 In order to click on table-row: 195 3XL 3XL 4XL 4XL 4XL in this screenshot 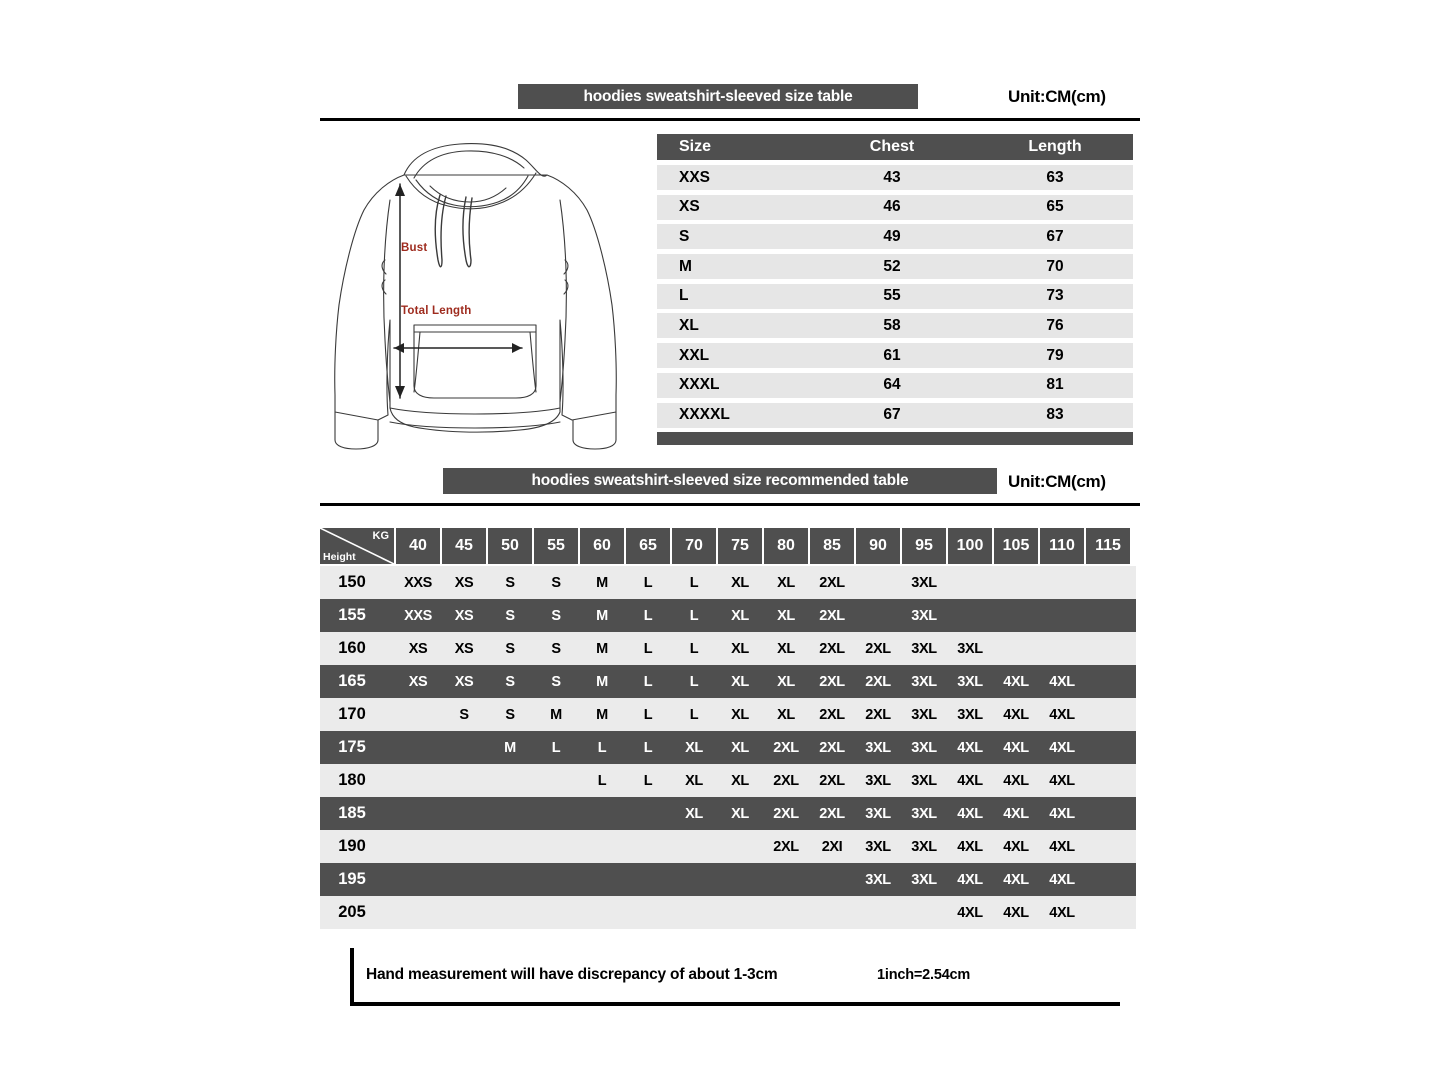, I will do `click(728, 879)`.